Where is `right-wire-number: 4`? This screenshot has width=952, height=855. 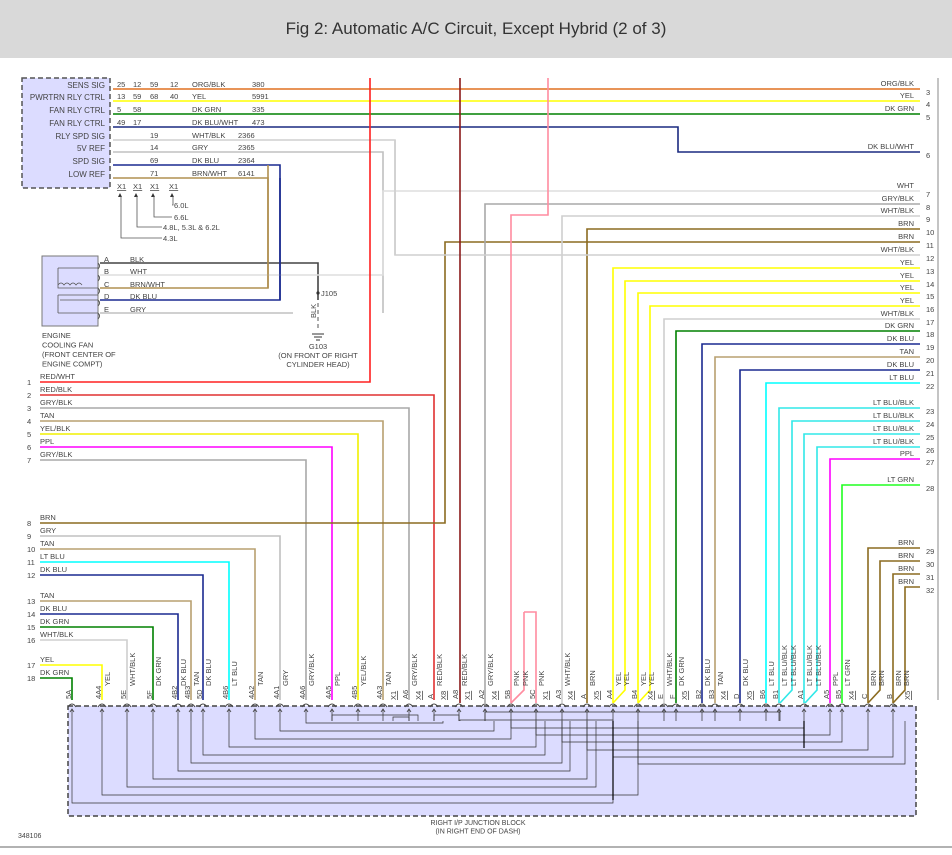
right-wire-number: 4 is located at coordinates (928, 104).